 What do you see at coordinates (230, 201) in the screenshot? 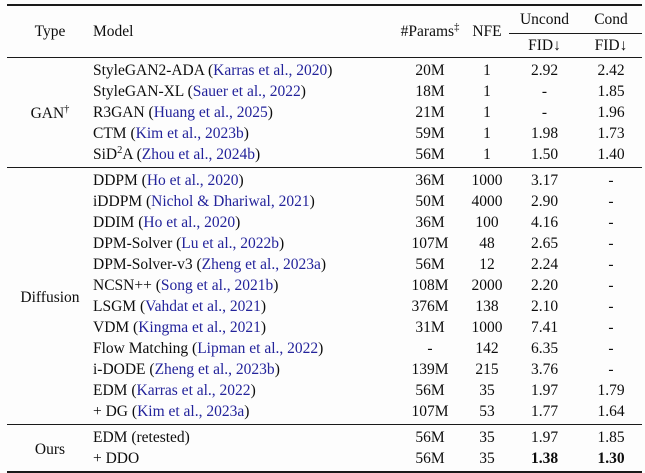
I see `citation-link: Nichol & Dhariwal, 2021` at bounding box center [230, 201].